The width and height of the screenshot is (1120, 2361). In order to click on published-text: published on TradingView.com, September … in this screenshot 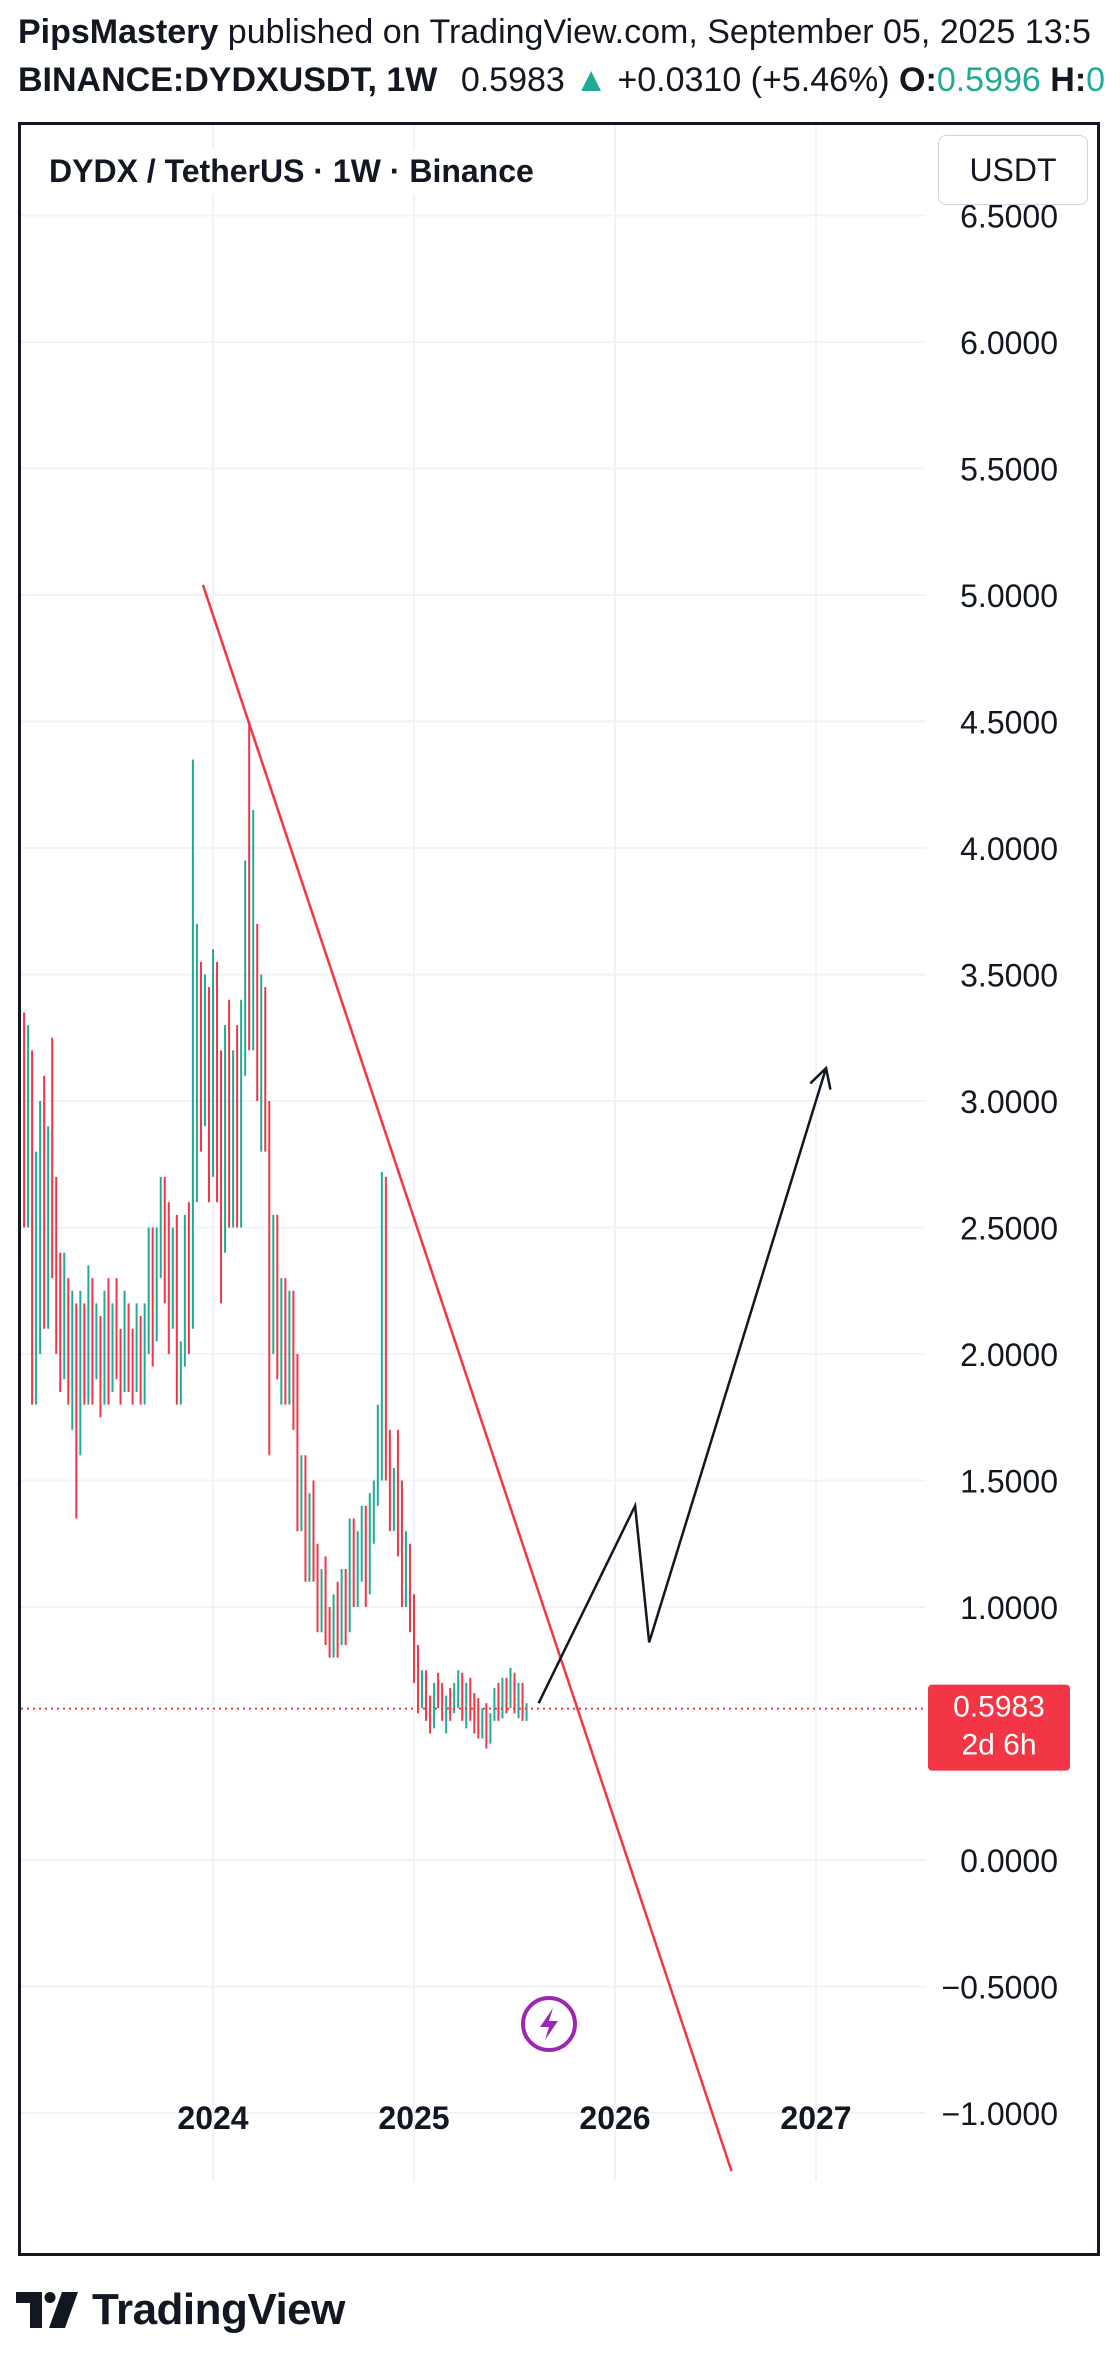, I will do `click(659, 32)`.